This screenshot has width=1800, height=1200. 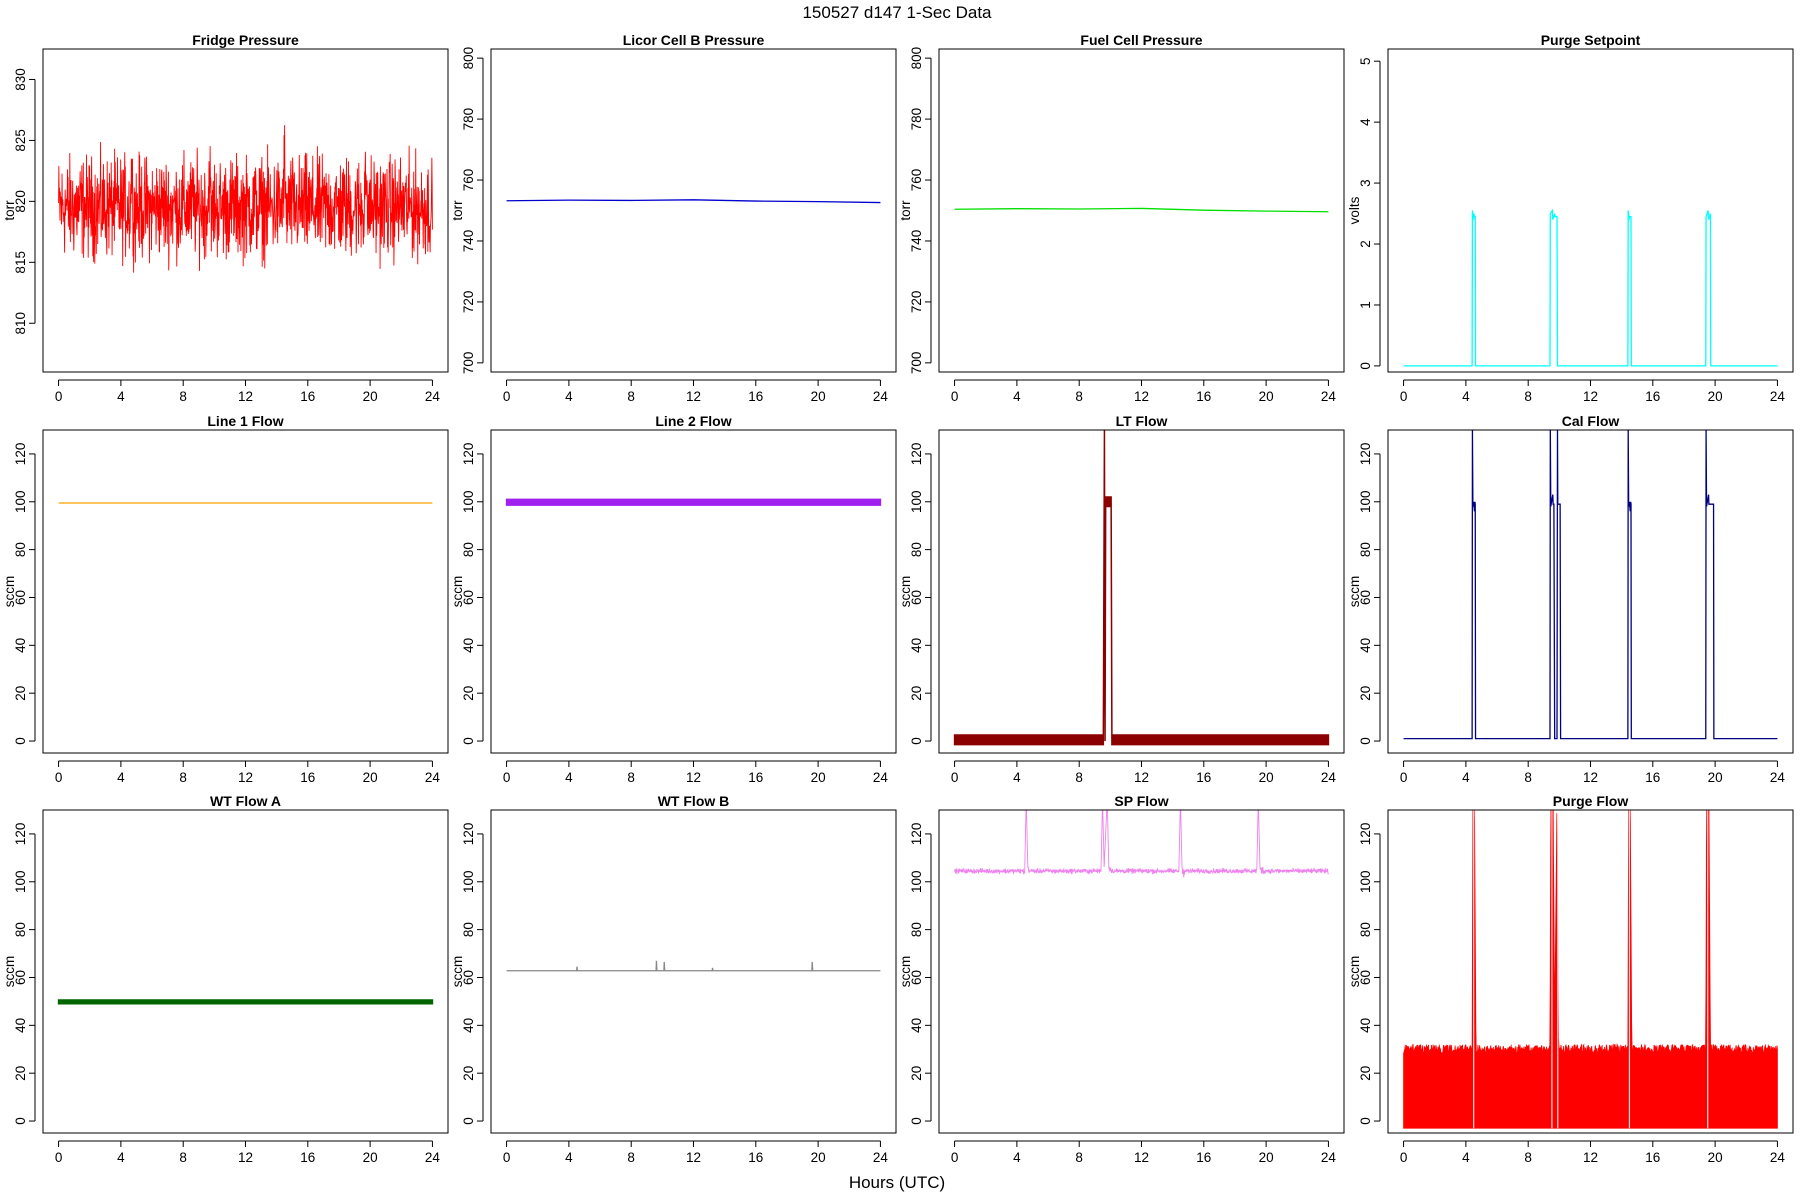 What do you see at coordinates (1354, 210) in the screenshot?
I see `purge-setpoint-y-axis-label: volts` at bounding box center [1354, 210].